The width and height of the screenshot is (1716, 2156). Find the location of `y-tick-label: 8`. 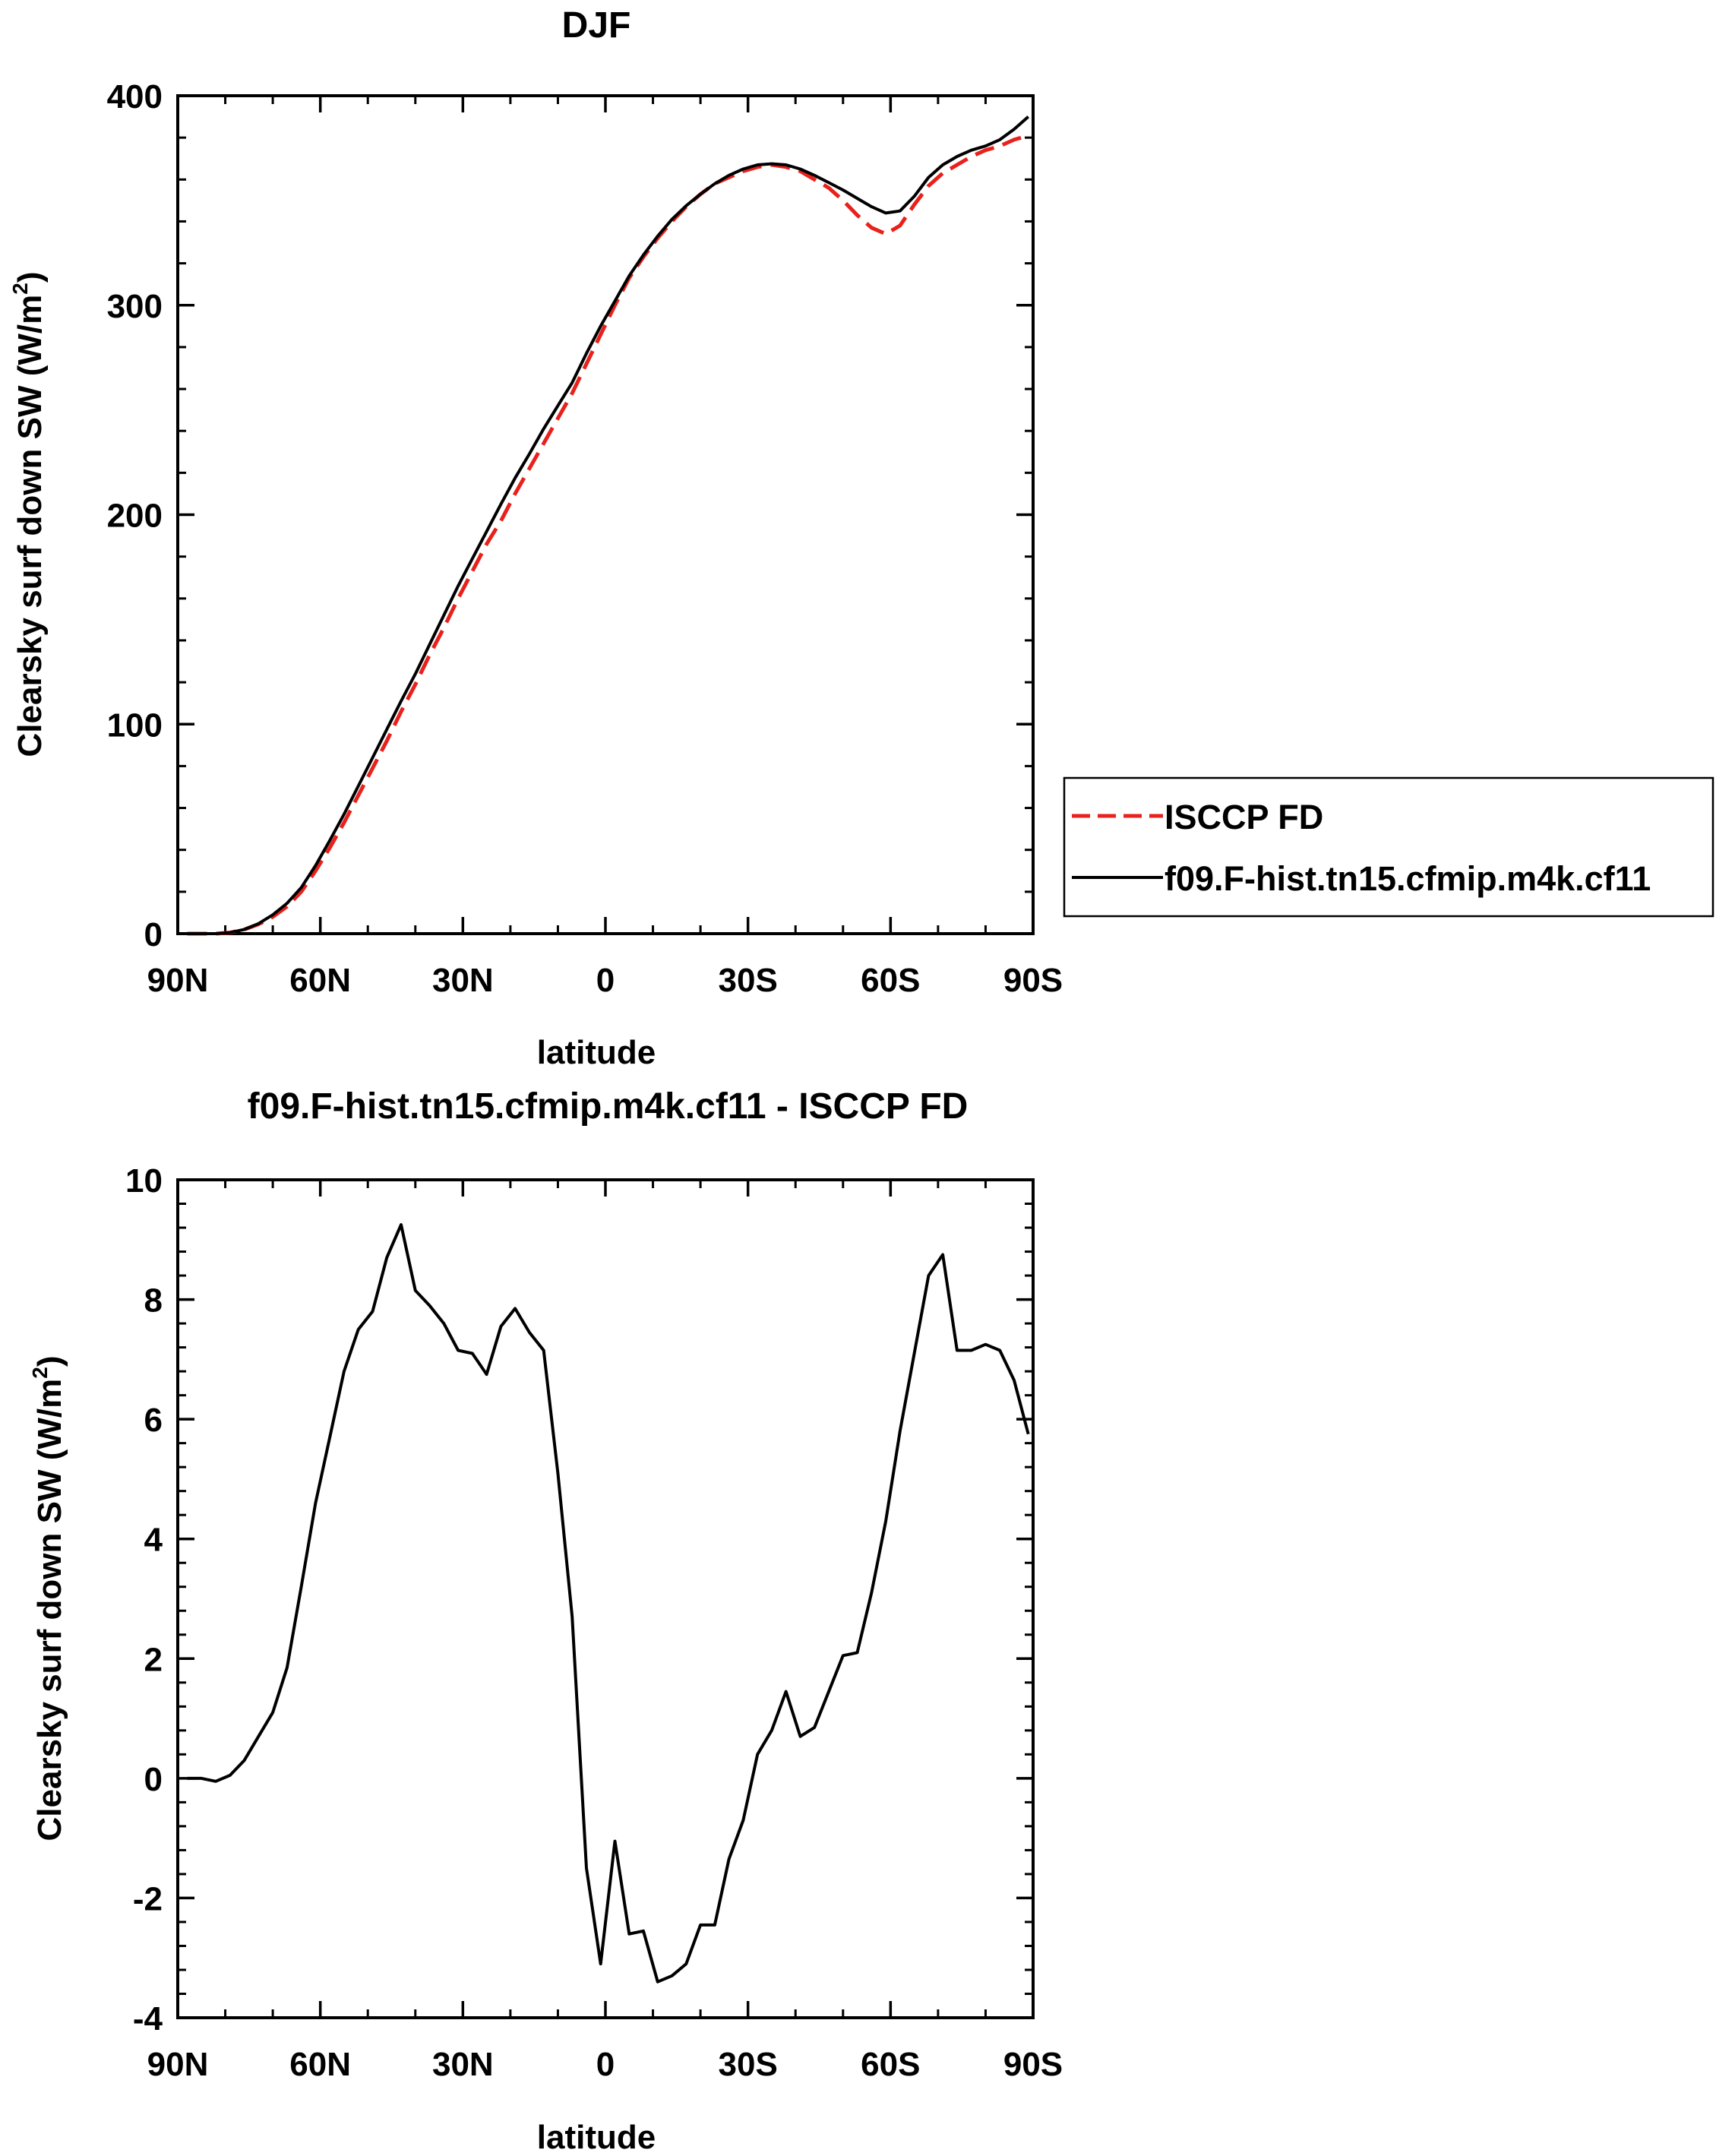

y-tick-label: 8 is located at coordinates (153, 1301).